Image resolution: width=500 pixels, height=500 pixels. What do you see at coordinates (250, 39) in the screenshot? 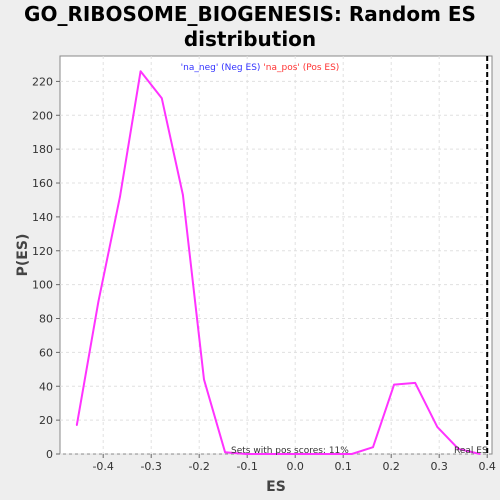
I see `chart-title-line2: distribution` at bounding box center [250, 39].